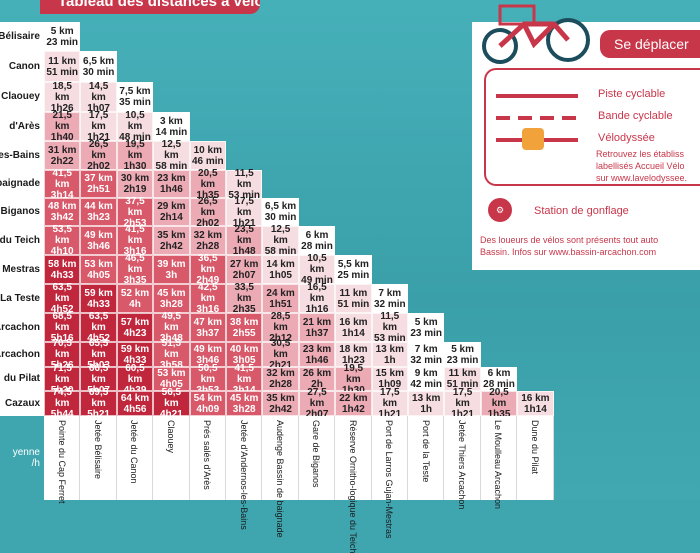 Image resolution: width=700 pixels, height=553 pixels. What do you see at coordinates (62, 398) in the screenshot?
I see `distance-km: 74,5 km` at bounding box center [62, 398].